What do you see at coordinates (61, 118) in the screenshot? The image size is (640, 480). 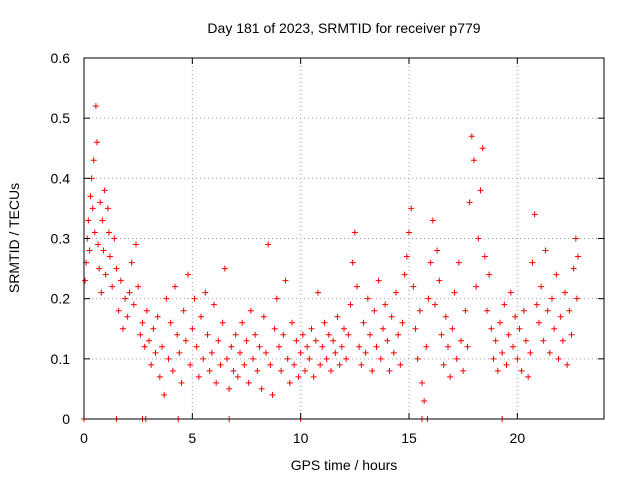 I see `y-tick-label: 0.5` at bounding box center [61, 118].